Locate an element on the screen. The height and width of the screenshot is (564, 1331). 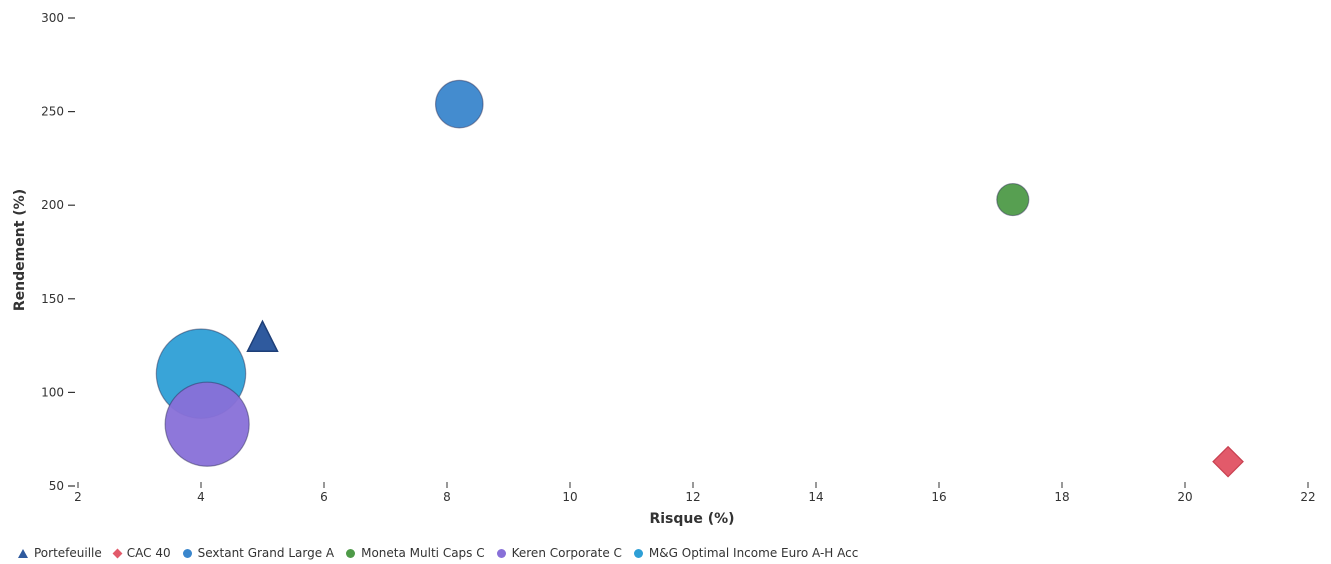
legend-label: M&G Optimal Income Euro A-H Acc is located at coordinates (753, 553).